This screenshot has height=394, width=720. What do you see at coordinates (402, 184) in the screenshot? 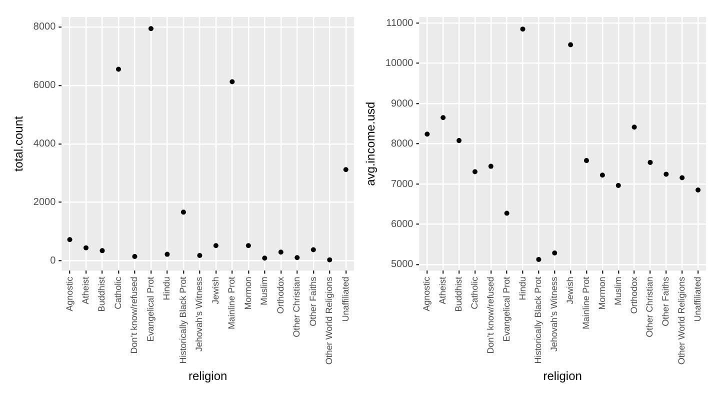
I see `y-tick-label: 7000` at bounding box center [402, 184].